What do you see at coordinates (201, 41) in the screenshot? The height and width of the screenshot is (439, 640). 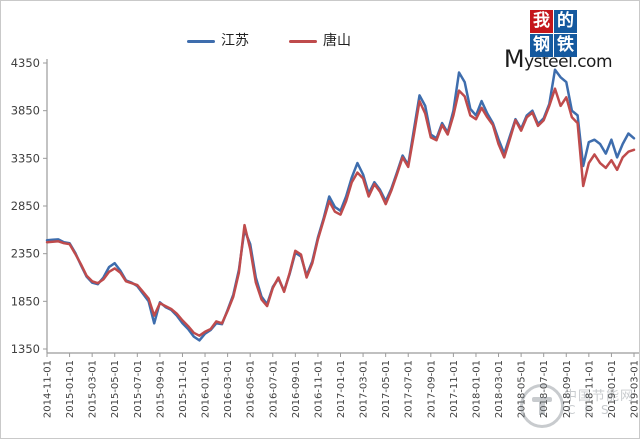 I see `jiangsu-line-swatch-icon` at bounding box center [201, 41].